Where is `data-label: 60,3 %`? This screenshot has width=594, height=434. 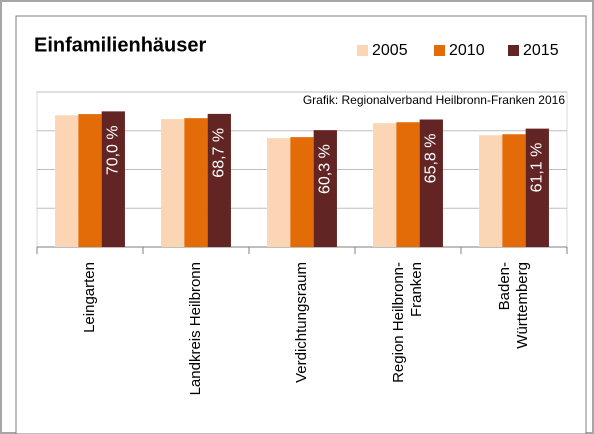 data-label: 60,3 % is located at coordinates (325, 169).